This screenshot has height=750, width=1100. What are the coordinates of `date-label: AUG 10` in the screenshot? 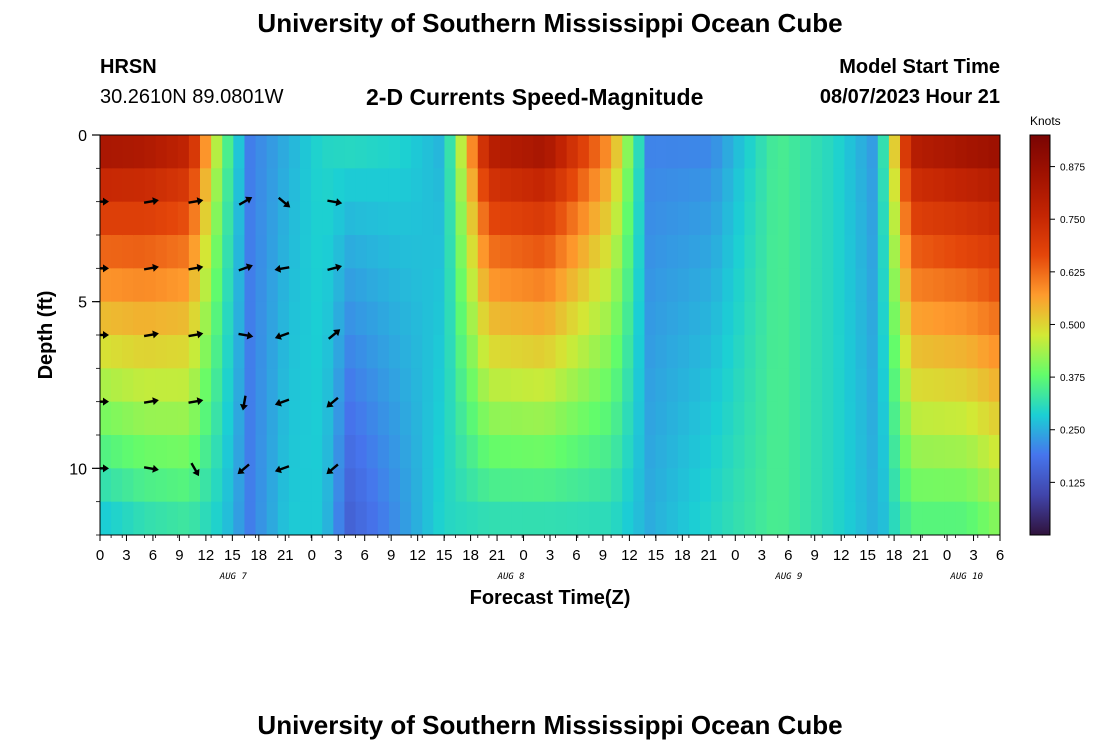 It's located at (966, 577).